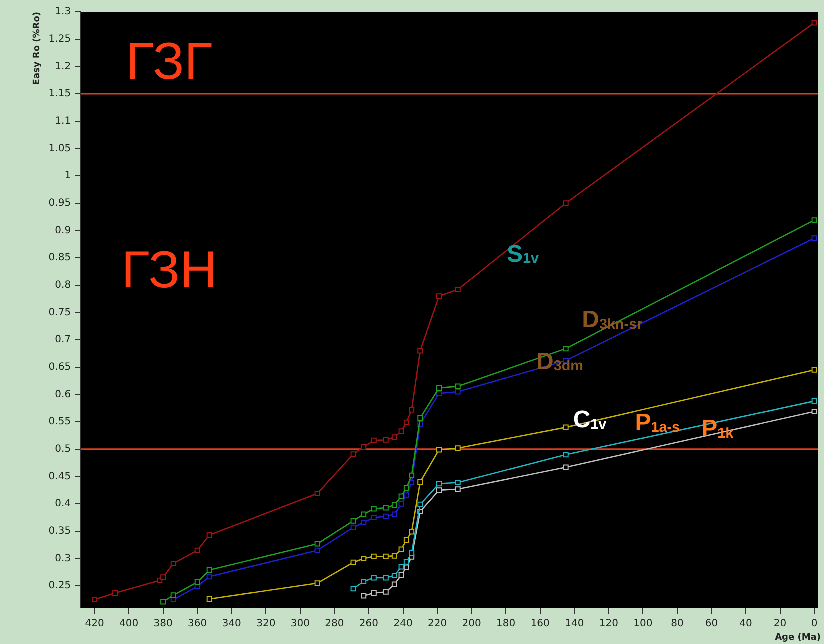 The height and width of the screenshot is (644, 824). What do you see at coordinates (63, 66) in the screenshot?
I see `y-tick-label: 1.2` at bounding box center [63, 66].